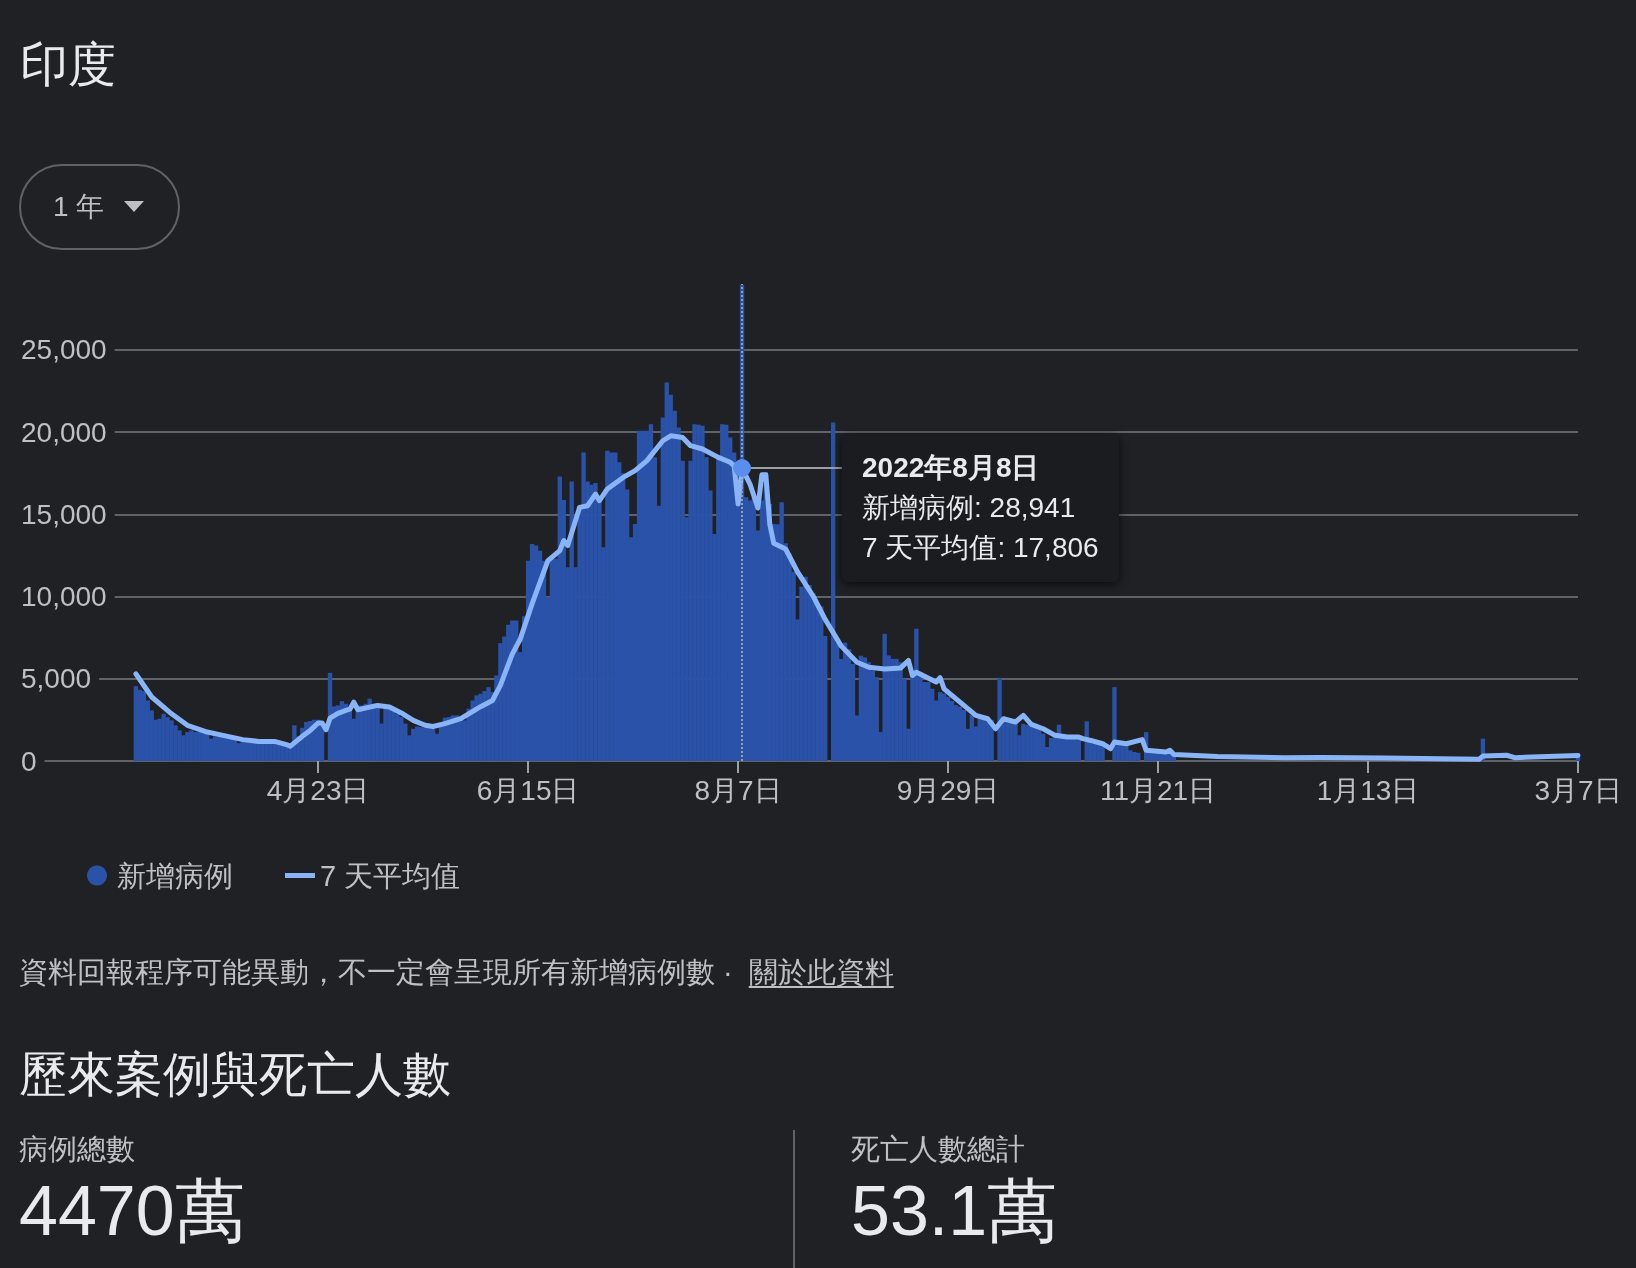 This screenshot has width=1636, height=1268. Describe the element at coordinates (376, 972) in the screenshot. I see `text: 資料回報程序可能異動，不一定會呈現所有新增病例數 ·` at that location.